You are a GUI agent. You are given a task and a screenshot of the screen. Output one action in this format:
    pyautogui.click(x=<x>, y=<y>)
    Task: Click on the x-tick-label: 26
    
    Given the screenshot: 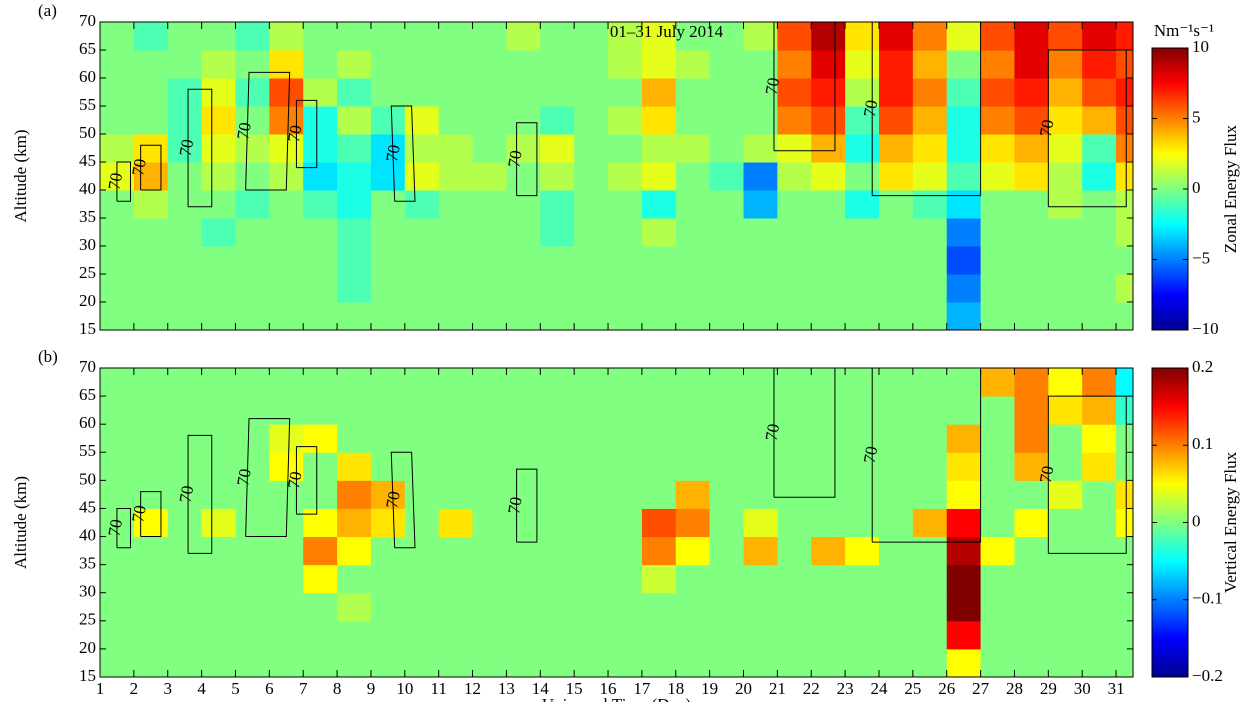 What is the action you would take?
    pyautogui.click(x=946, y=688)
    